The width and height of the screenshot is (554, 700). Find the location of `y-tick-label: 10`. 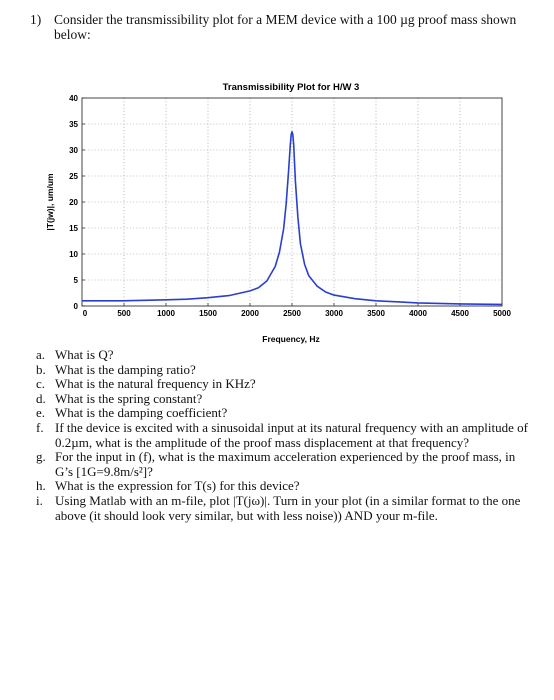

y-tick-label: 10 is located at coordinates (73, 254).